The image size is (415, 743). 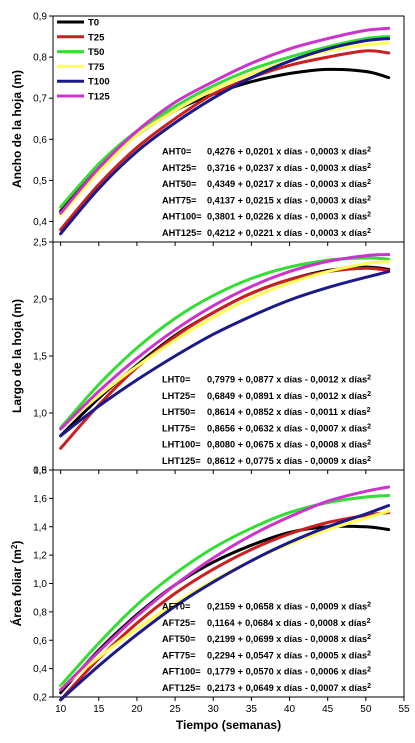 What do you see at coordinates (214, 709) in the screenshot?
I see `x-tick-label: 30` at bounding box center [214, 709].